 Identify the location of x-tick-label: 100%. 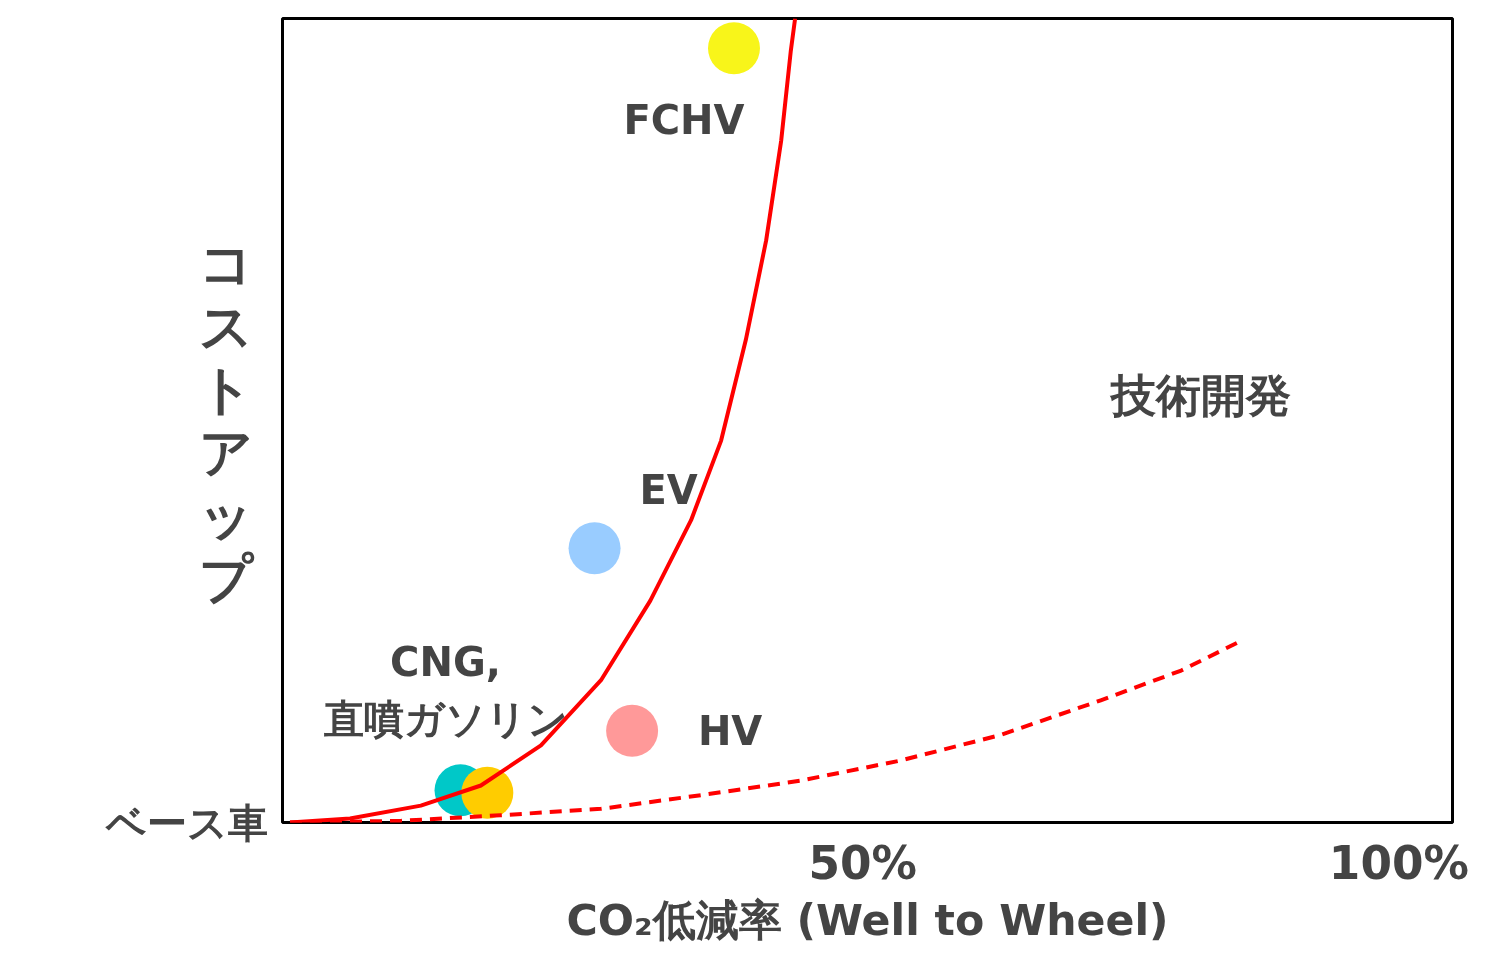
(1398, 863).